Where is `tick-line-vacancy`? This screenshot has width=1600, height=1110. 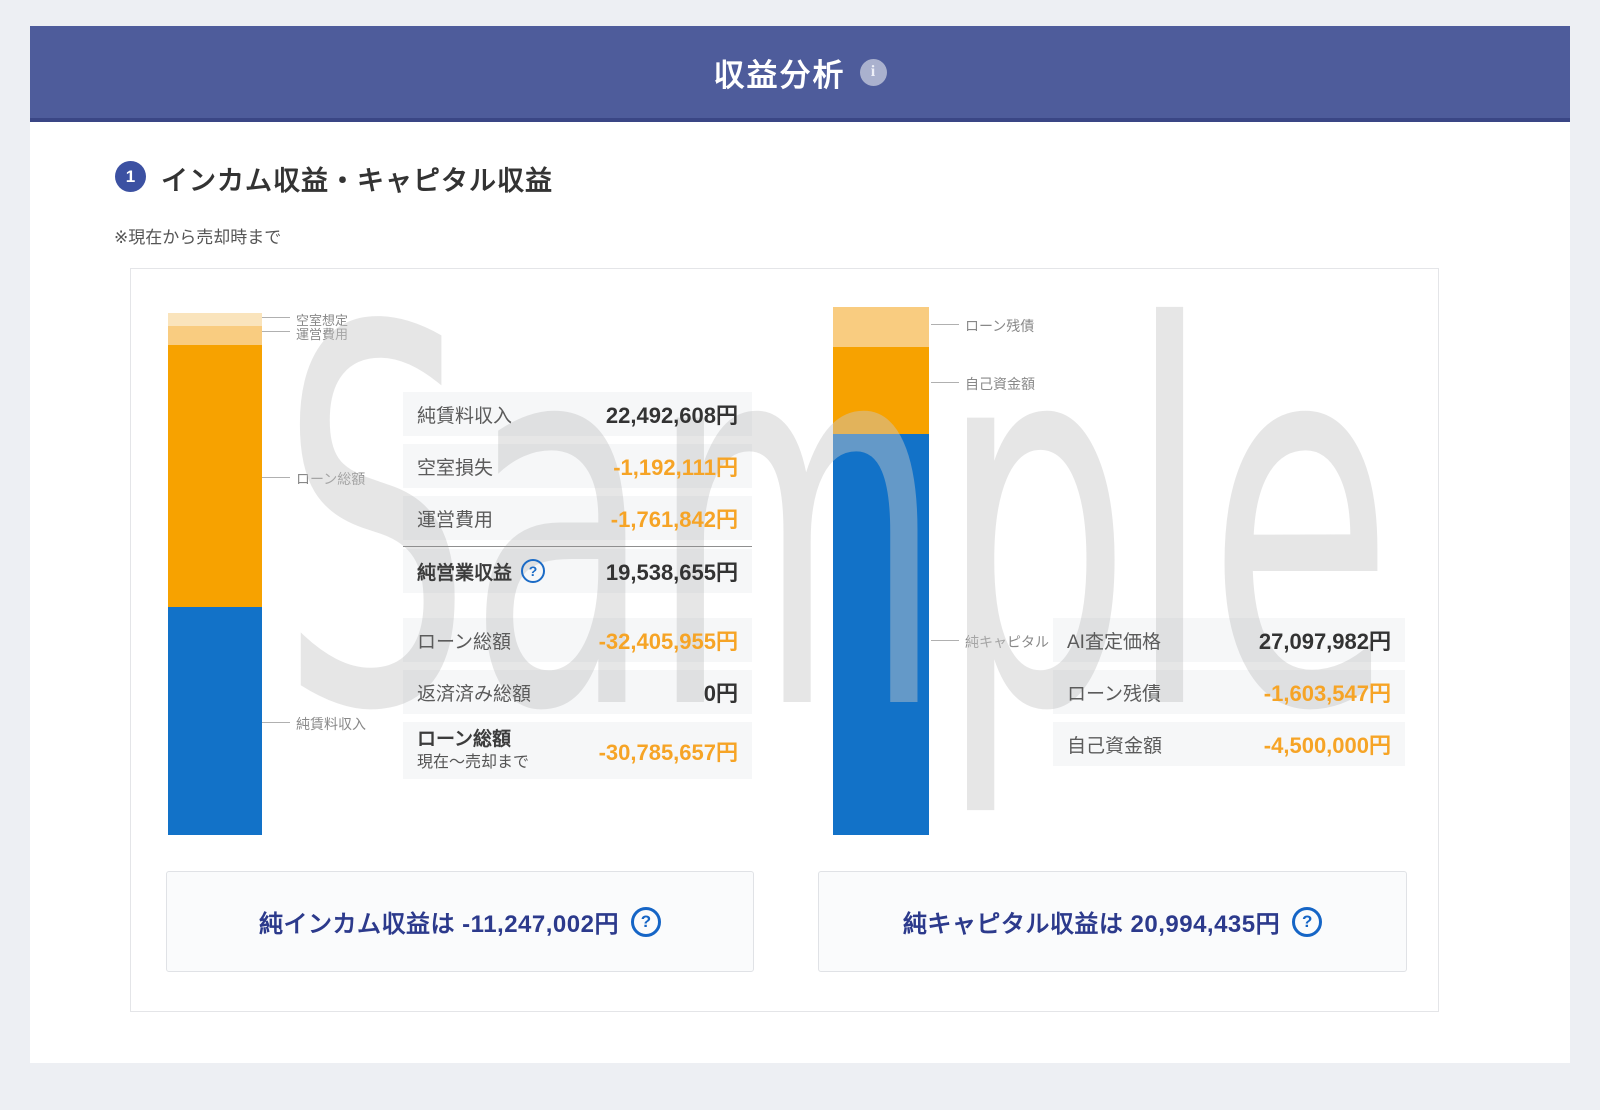 tick-line-vacancy is located at coordinates (276, 317).